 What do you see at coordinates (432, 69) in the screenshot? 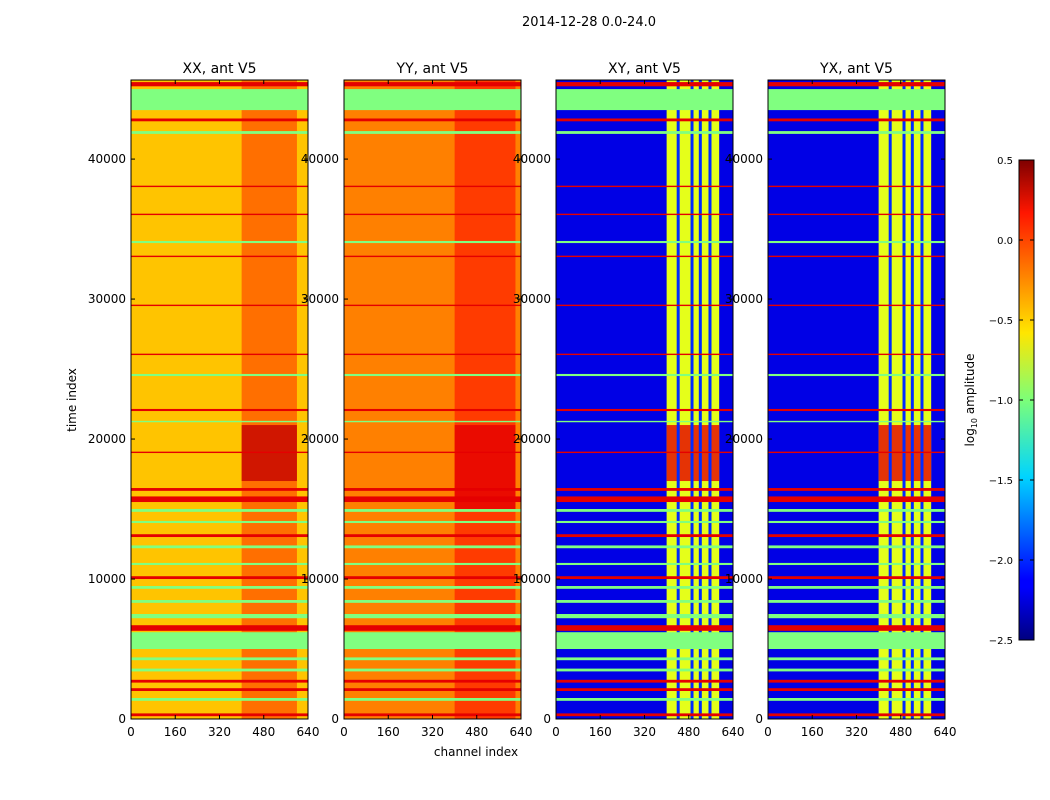
I see `panel-title: YY, ant V5` at bounding box center [432, 69].